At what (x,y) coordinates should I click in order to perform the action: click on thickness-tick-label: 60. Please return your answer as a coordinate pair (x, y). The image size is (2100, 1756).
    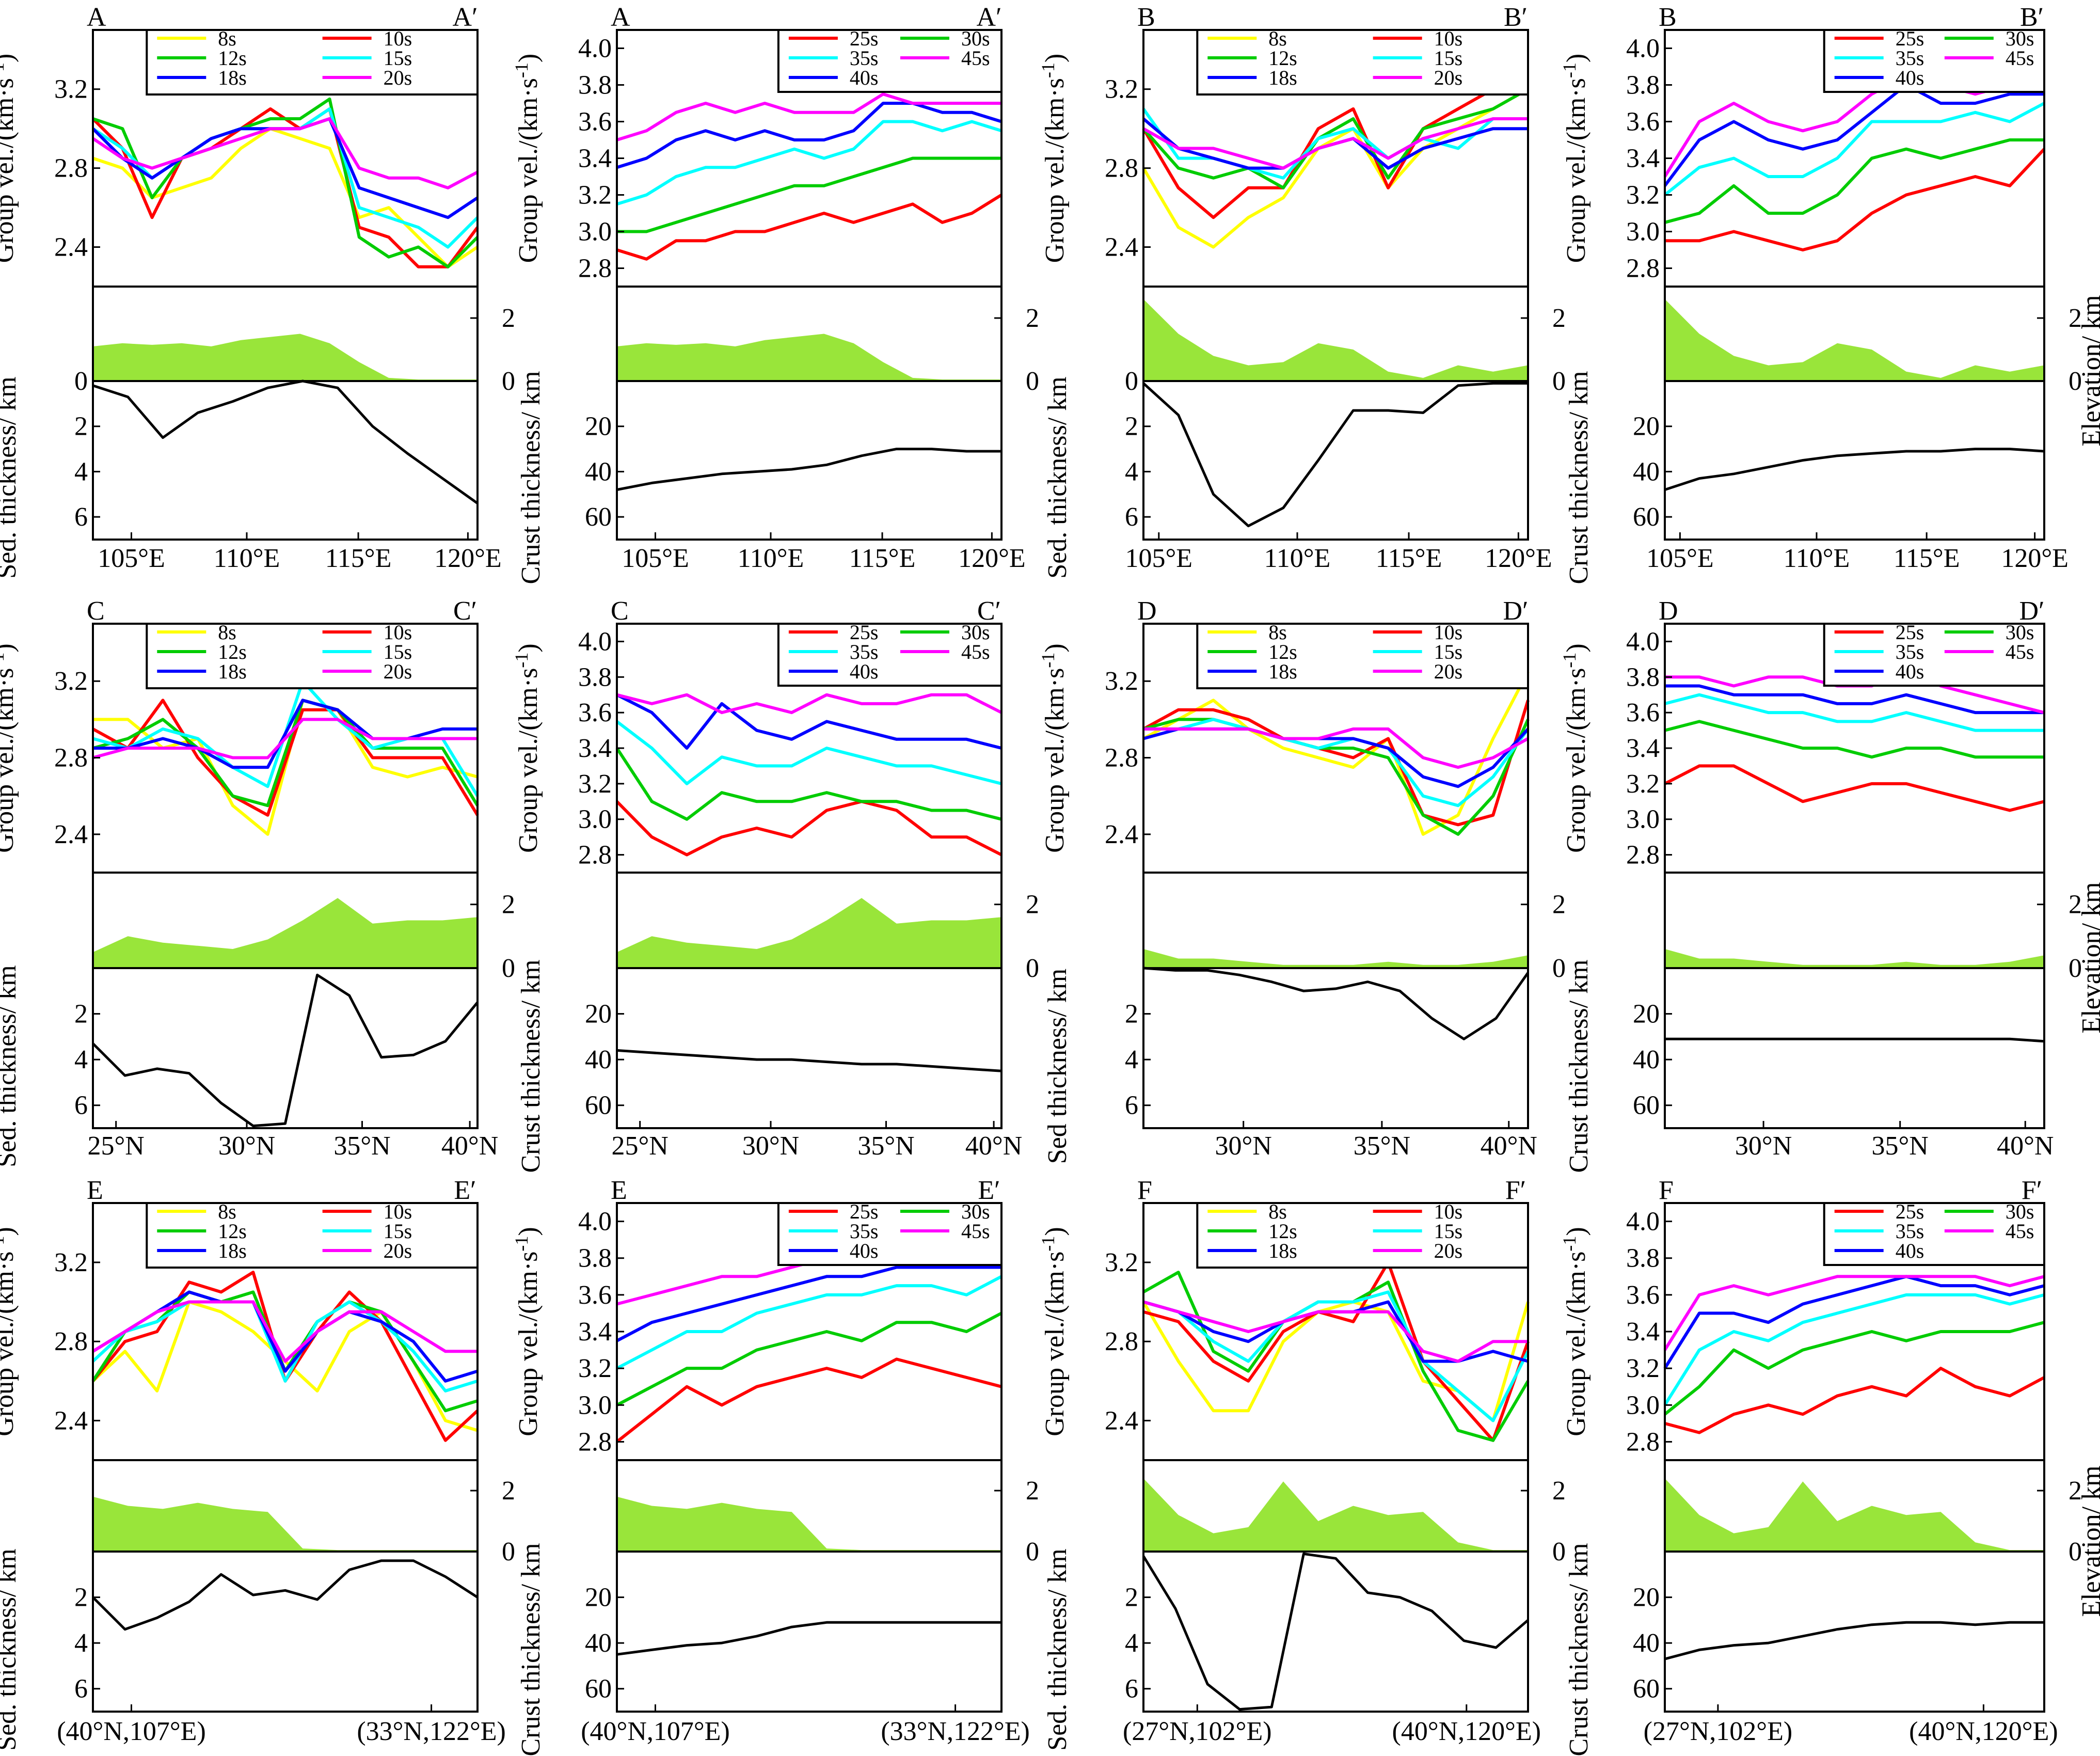
    Looking at the image, I should click on (598, 1105).